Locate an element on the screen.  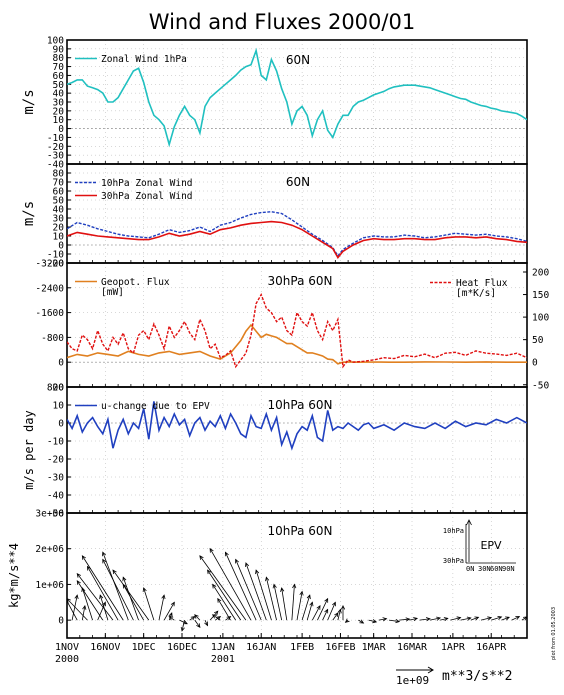
legend-unit: [mW] is located at coordinates (112, 292).